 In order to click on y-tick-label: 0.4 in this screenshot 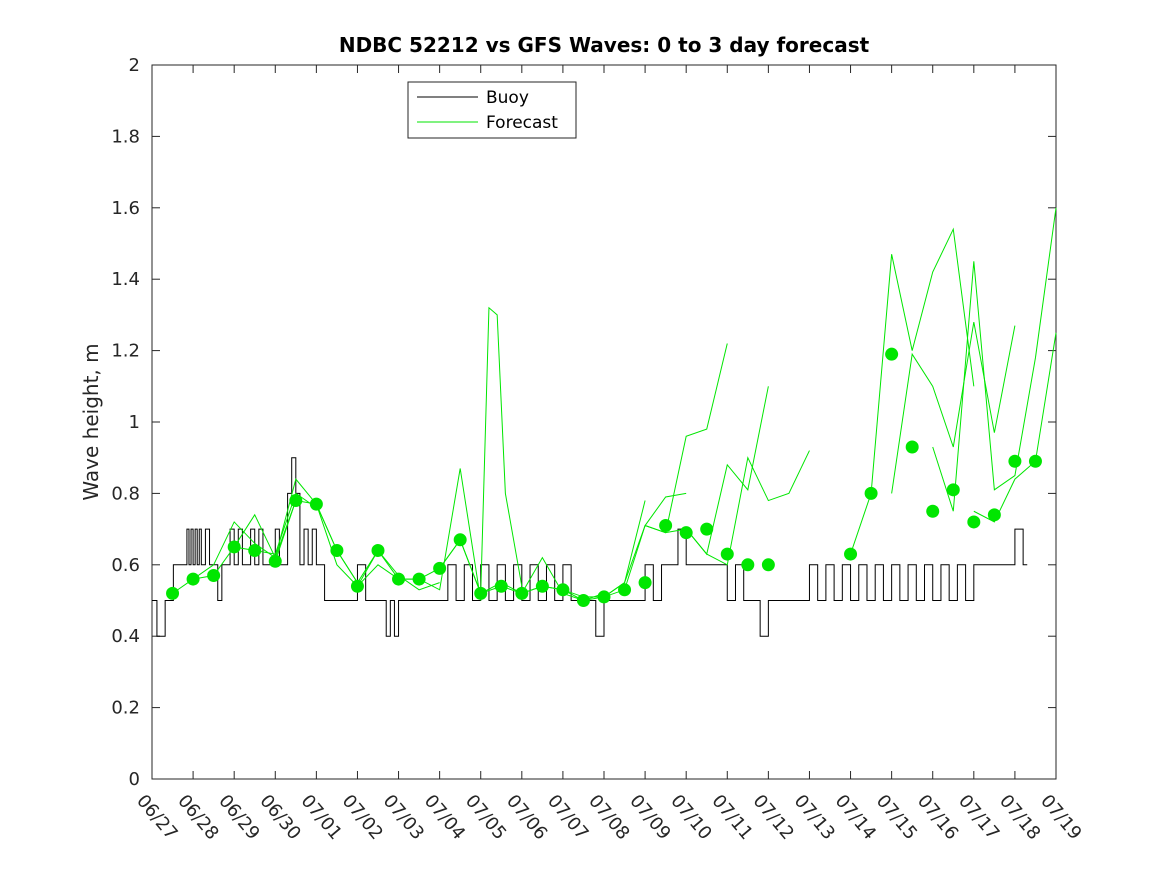, I will do `click(125, 636)`.